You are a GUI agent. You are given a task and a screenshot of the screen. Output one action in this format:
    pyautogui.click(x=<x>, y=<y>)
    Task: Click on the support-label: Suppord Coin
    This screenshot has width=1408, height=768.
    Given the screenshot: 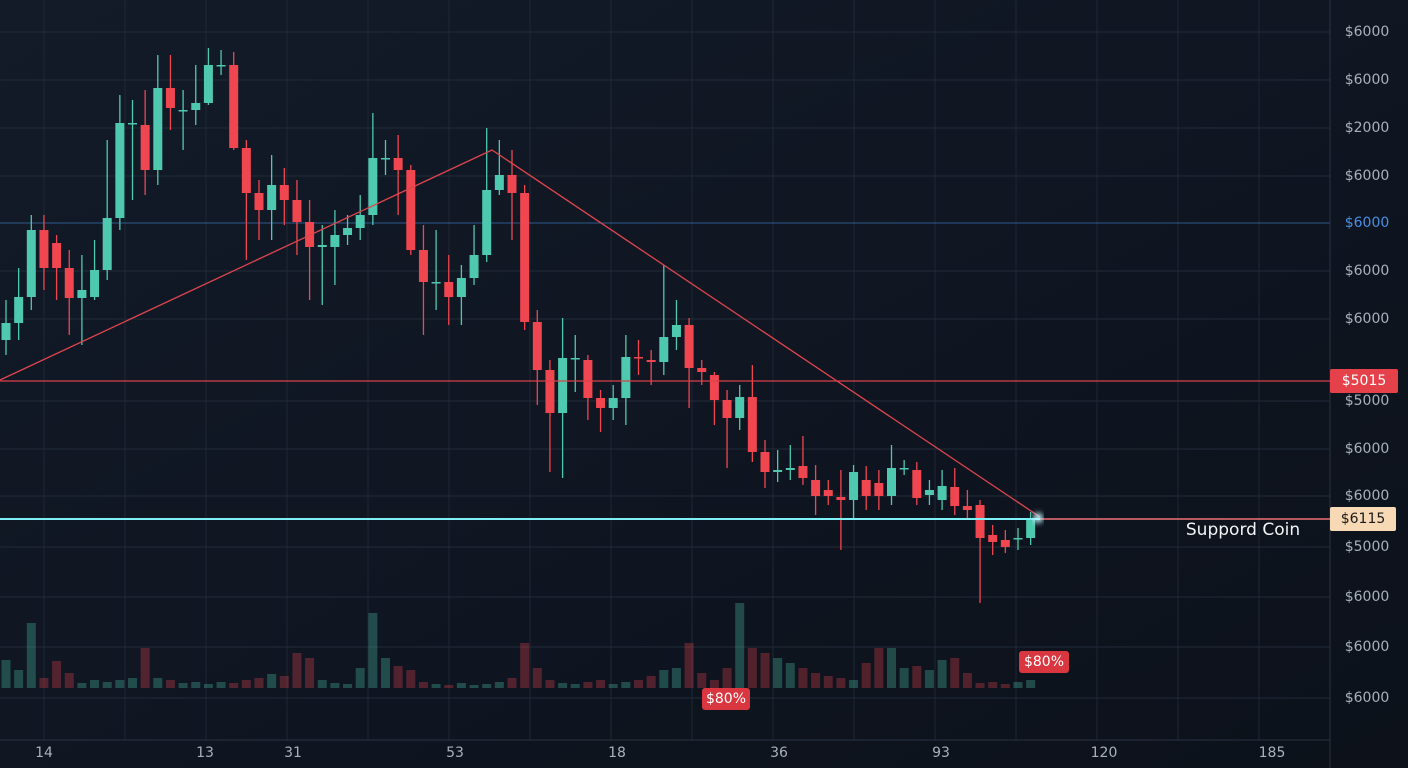 What is the action you would take?
    pyautogui.click(x=1243, y=530)
    